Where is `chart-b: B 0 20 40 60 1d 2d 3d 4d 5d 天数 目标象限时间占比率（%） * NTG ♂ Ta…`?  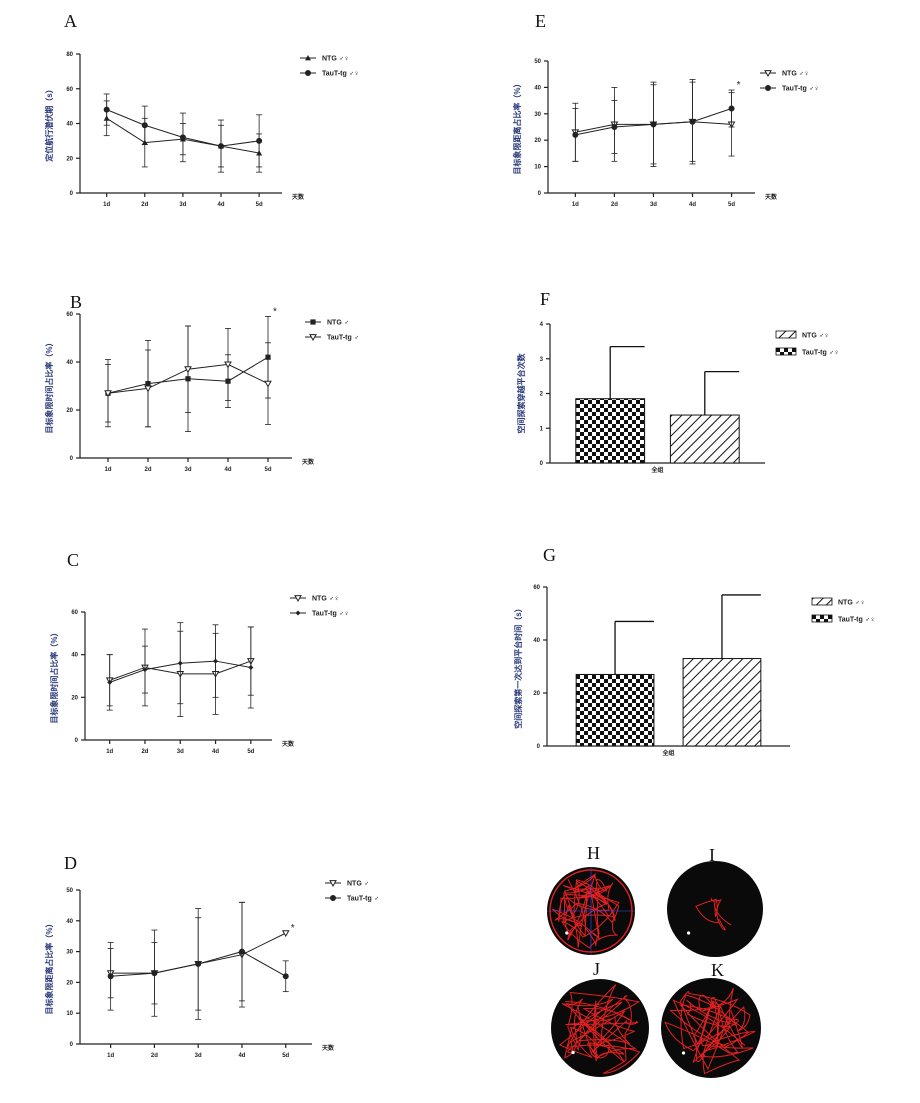 chart-b: B 0 20 40 60 1d 2d 3d 4d 5d 天数 目标象限时间占比率（%） * NTG ♂ Ta… is located at coordinates (201, 382).